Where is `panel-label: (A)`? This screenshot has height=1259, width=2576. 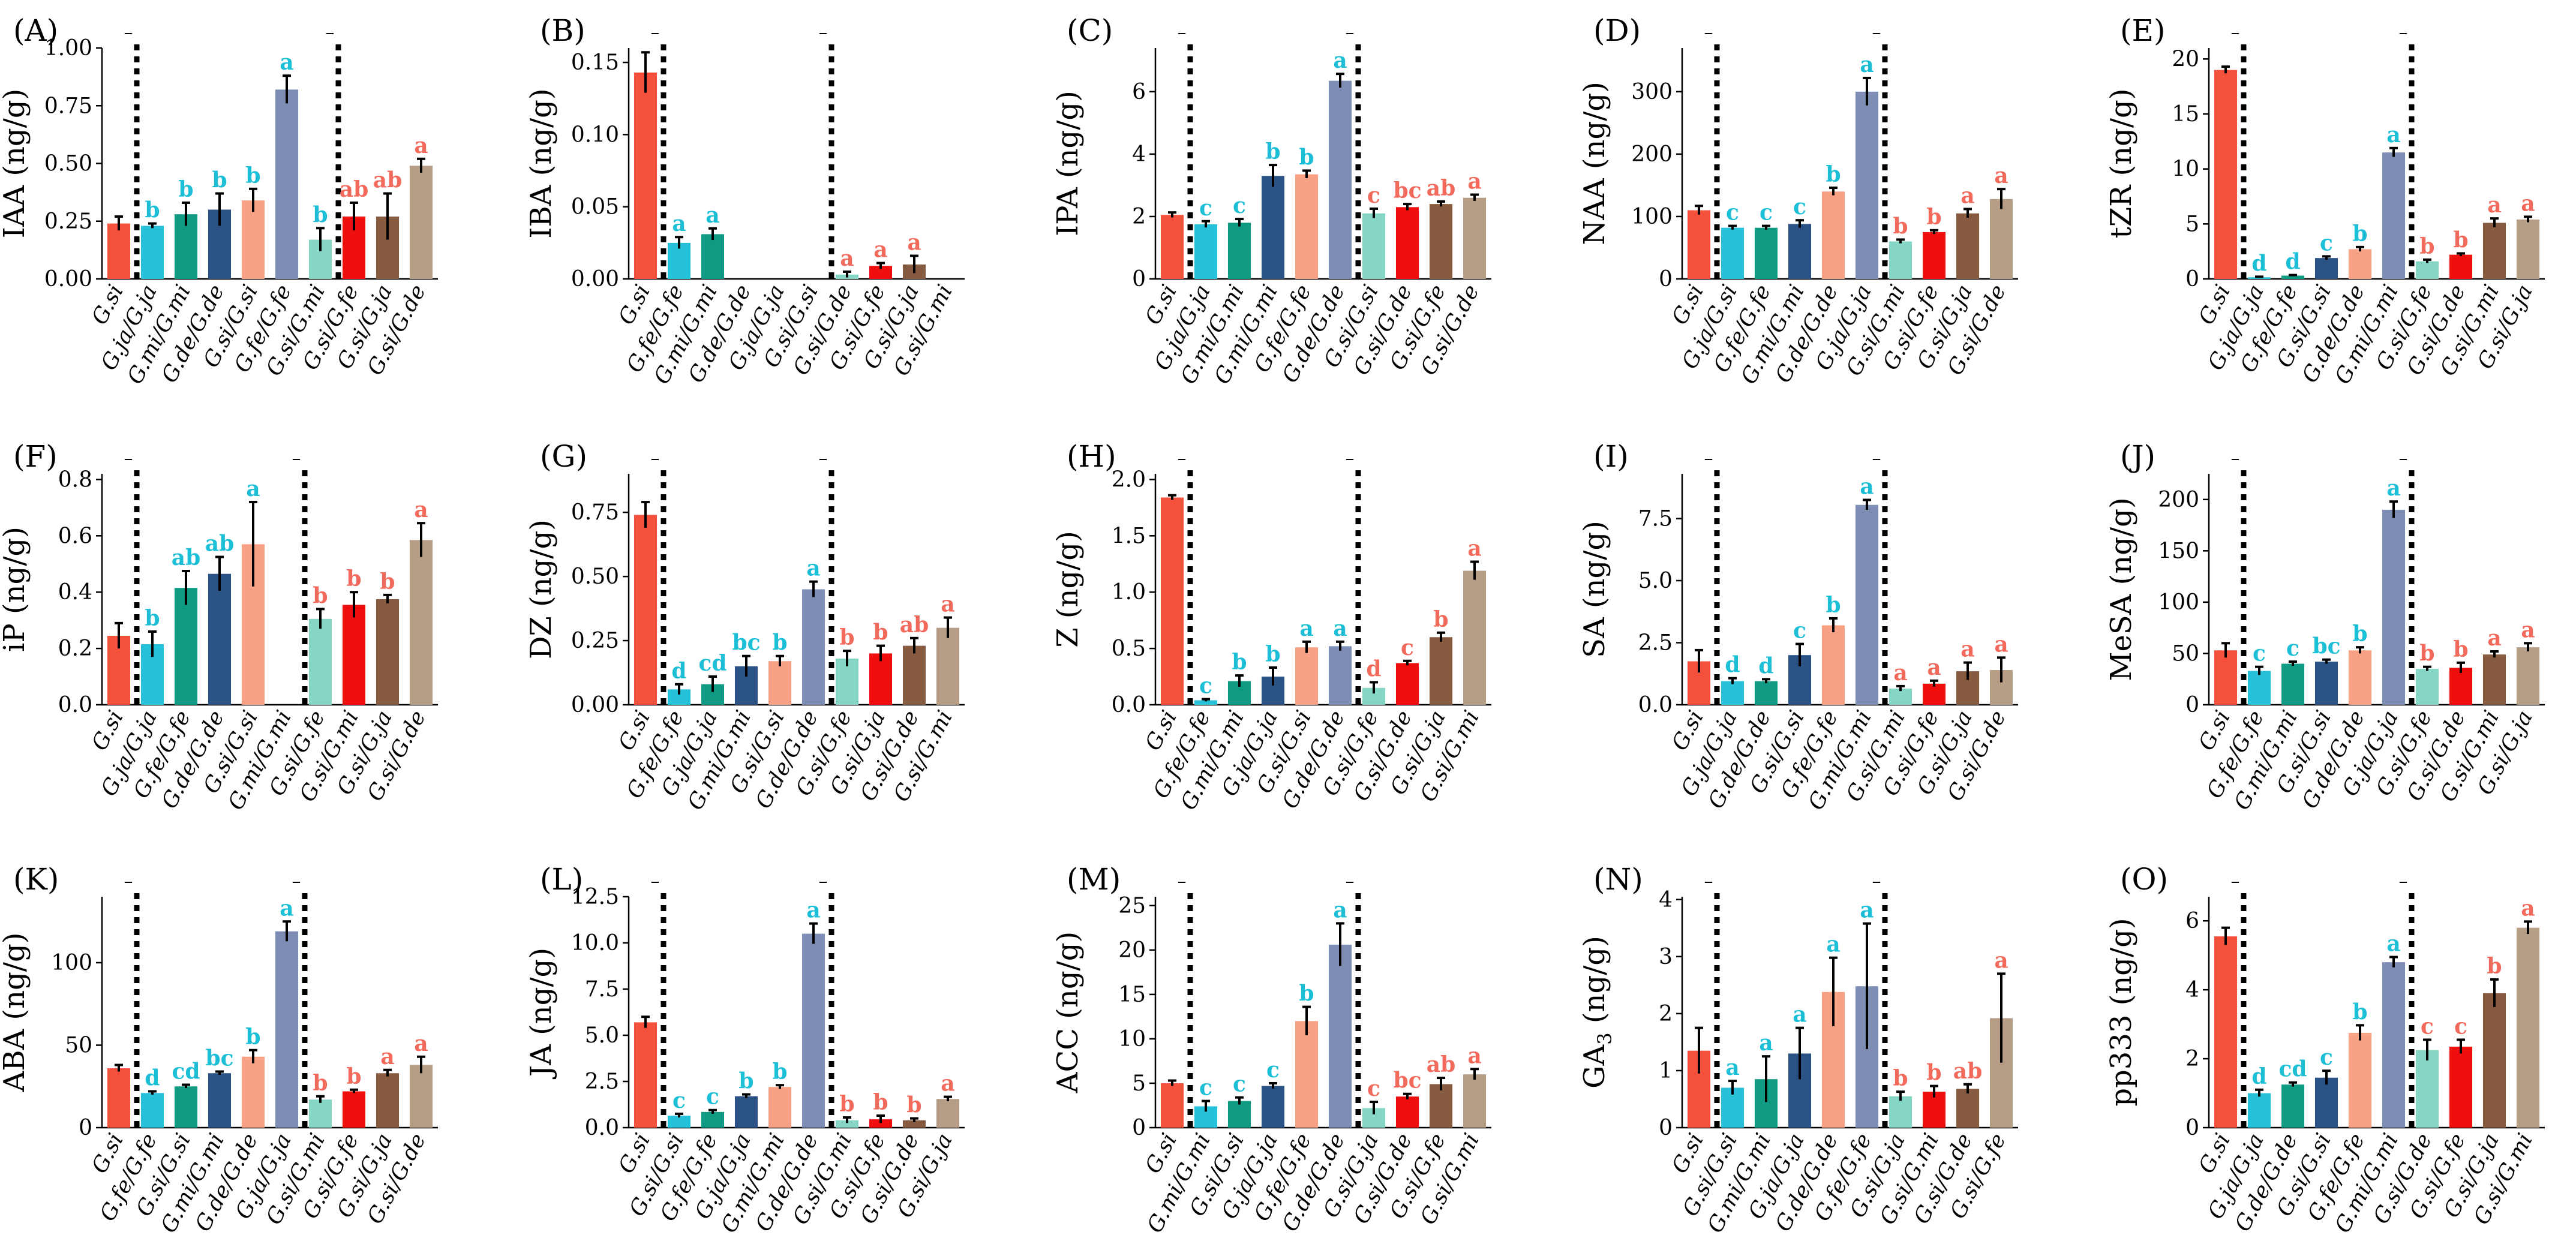 panel-label: (A) is located at coordinates (35, 30).